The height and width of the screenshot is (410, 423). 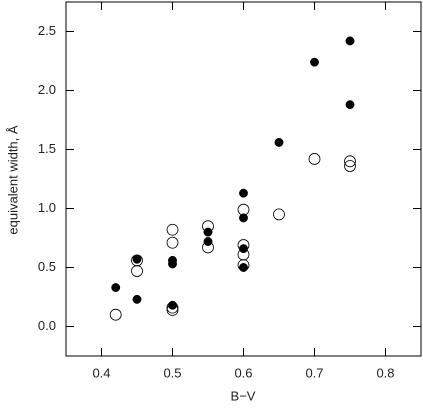 I want to click on y-tick-label: 2.0, so click(x=47, y=89).